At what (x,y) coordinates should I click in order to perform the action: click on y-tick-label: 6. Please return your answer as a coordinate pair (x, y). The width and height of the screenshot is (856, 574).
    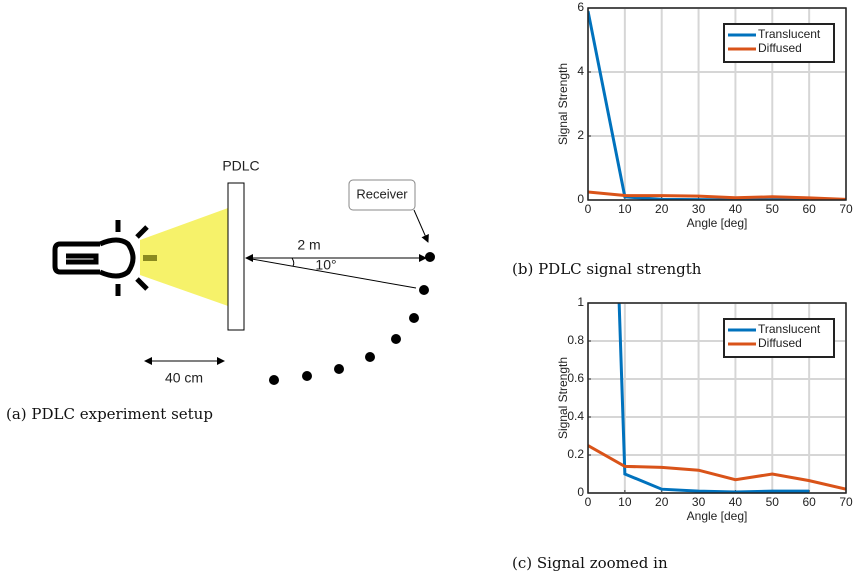
    Looking at the image, I should click on (580, 7).